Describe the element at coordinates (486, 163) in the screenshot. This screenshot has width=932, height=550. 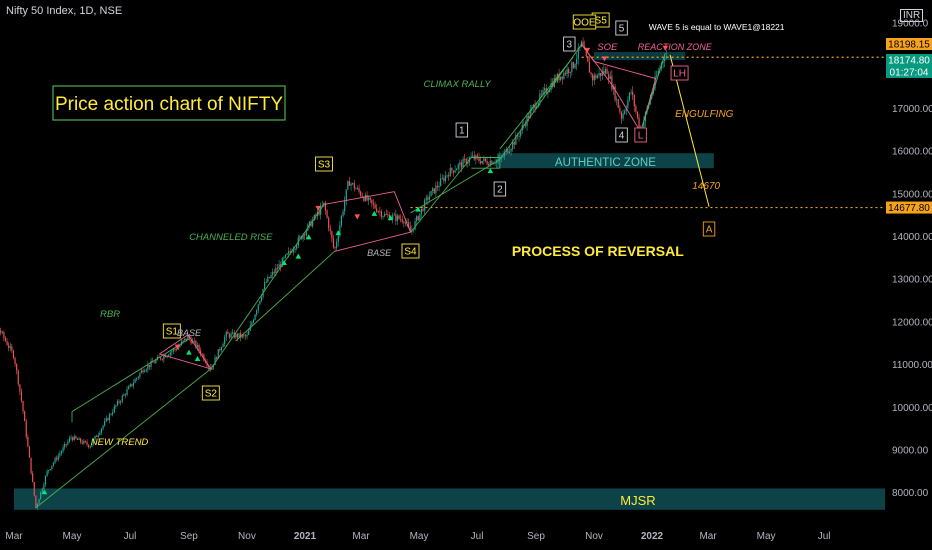
I see `wave-1-2-box` at that location.